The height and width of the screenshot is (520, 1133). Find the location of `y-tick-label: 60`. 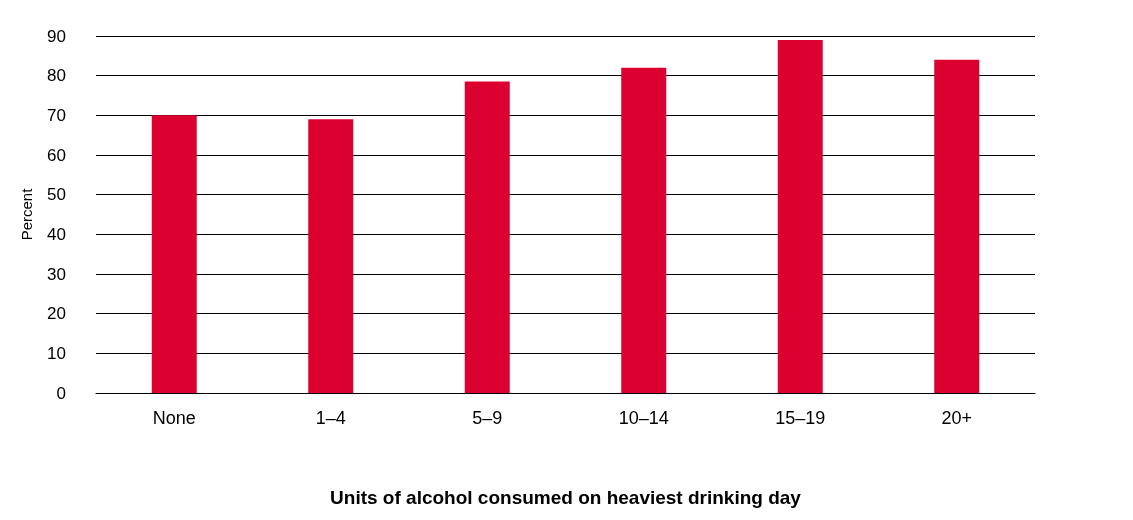

y-tick-label: 60 is located at coordinates (56, 155).